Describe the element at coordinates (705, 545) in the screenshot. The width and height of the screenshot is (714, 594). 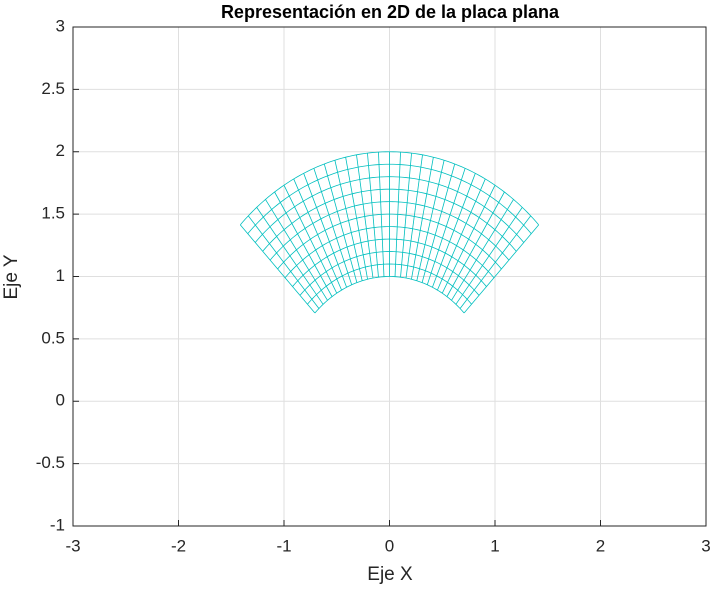
I see `x-tick-label: 3` at that location.